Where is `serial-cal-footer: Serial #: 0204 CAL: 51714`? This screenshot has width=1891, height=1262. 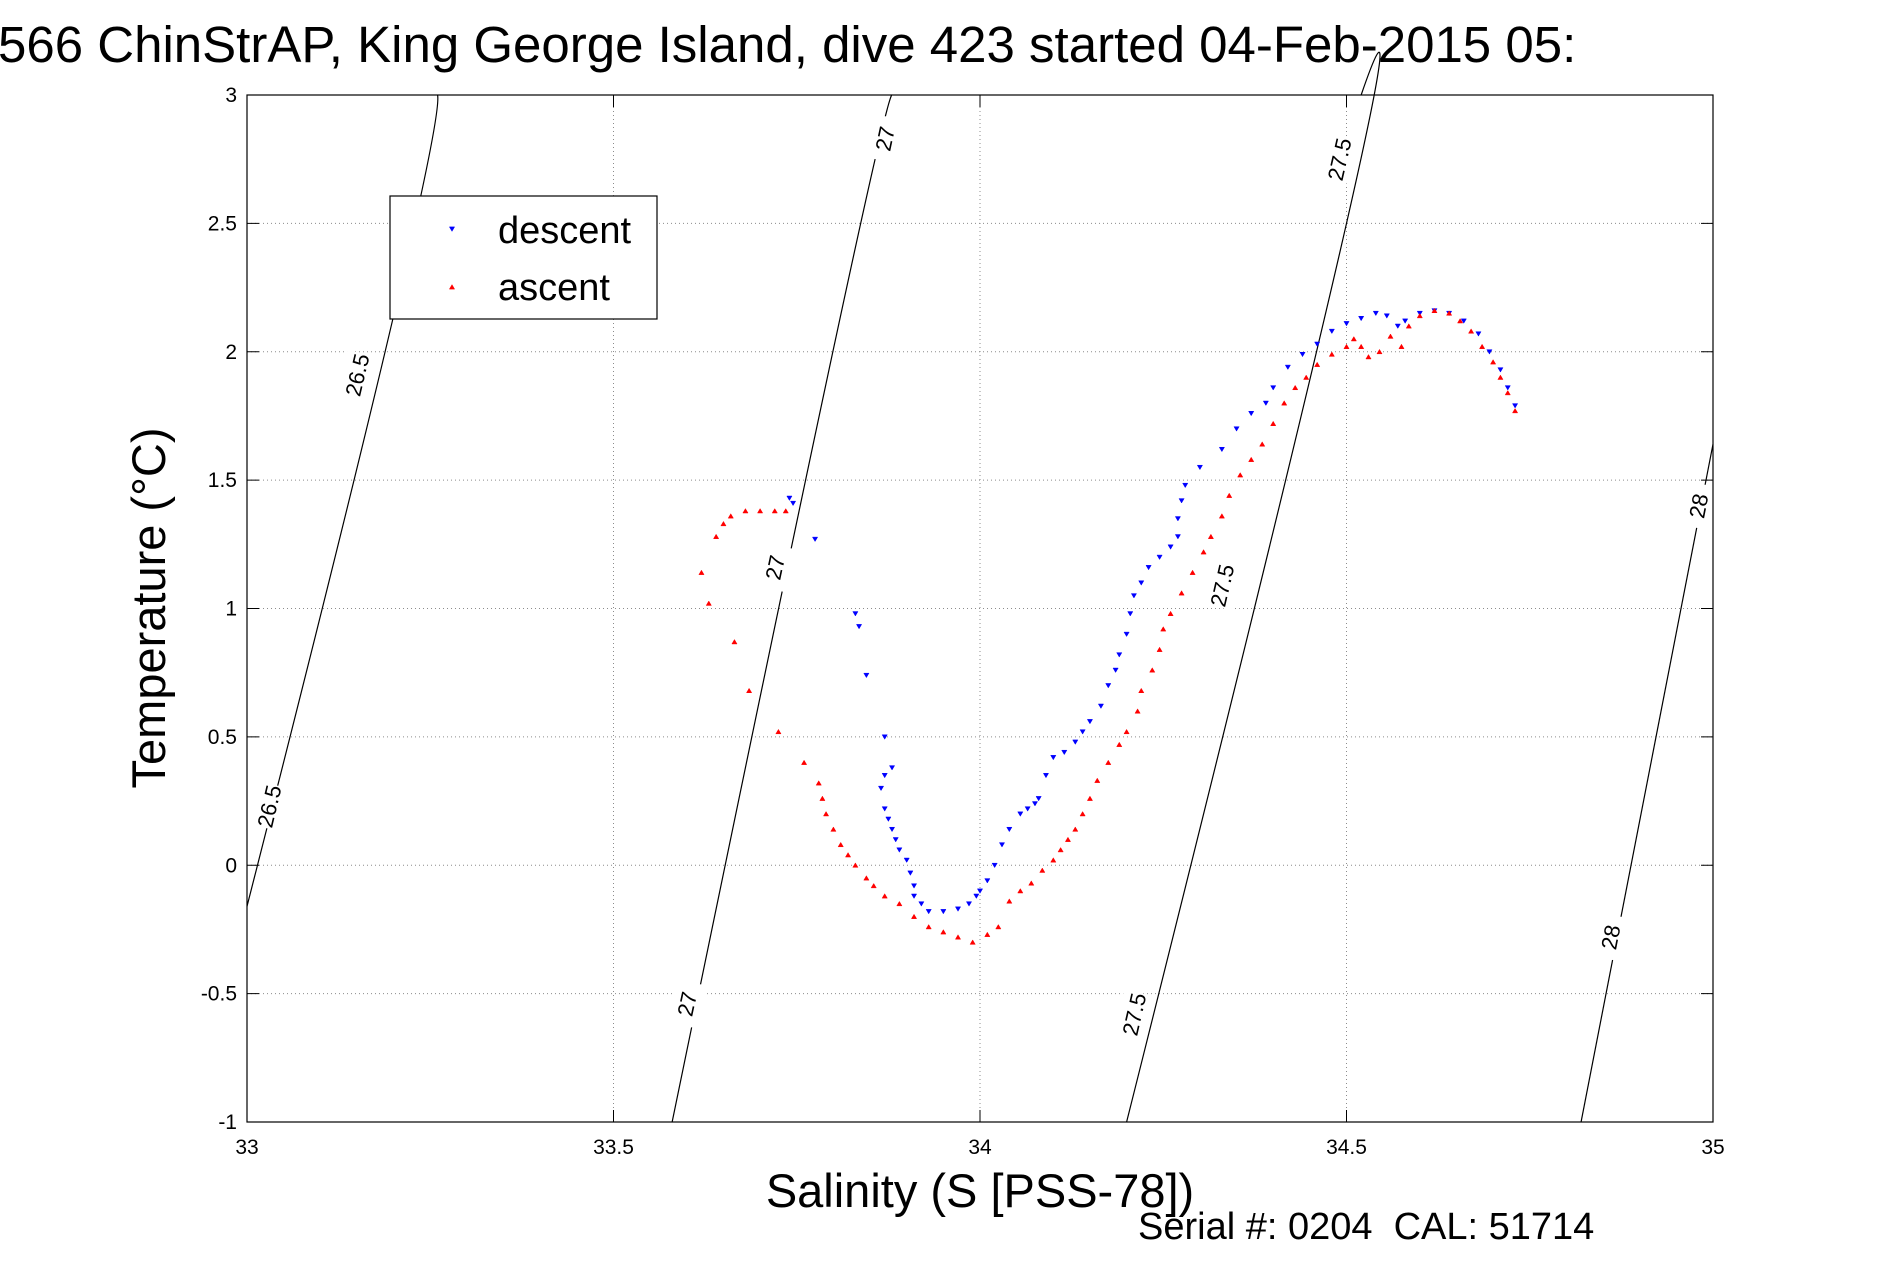
serial-cal-footer: Serial #: 0204 CAL: 51714 is located at coordinates (1366, 1227).